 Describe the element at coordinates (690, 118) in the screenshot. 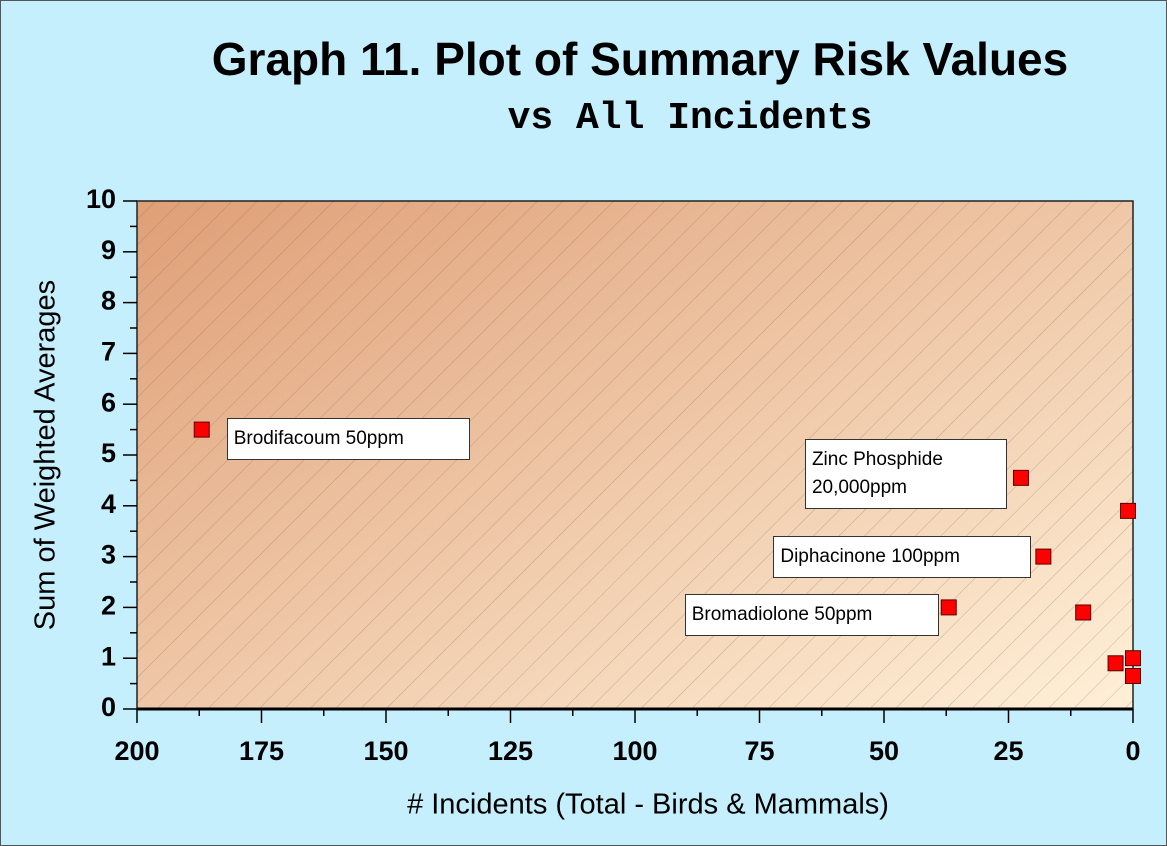

I see `chart-subtitle: vs All Incidents` at that location.